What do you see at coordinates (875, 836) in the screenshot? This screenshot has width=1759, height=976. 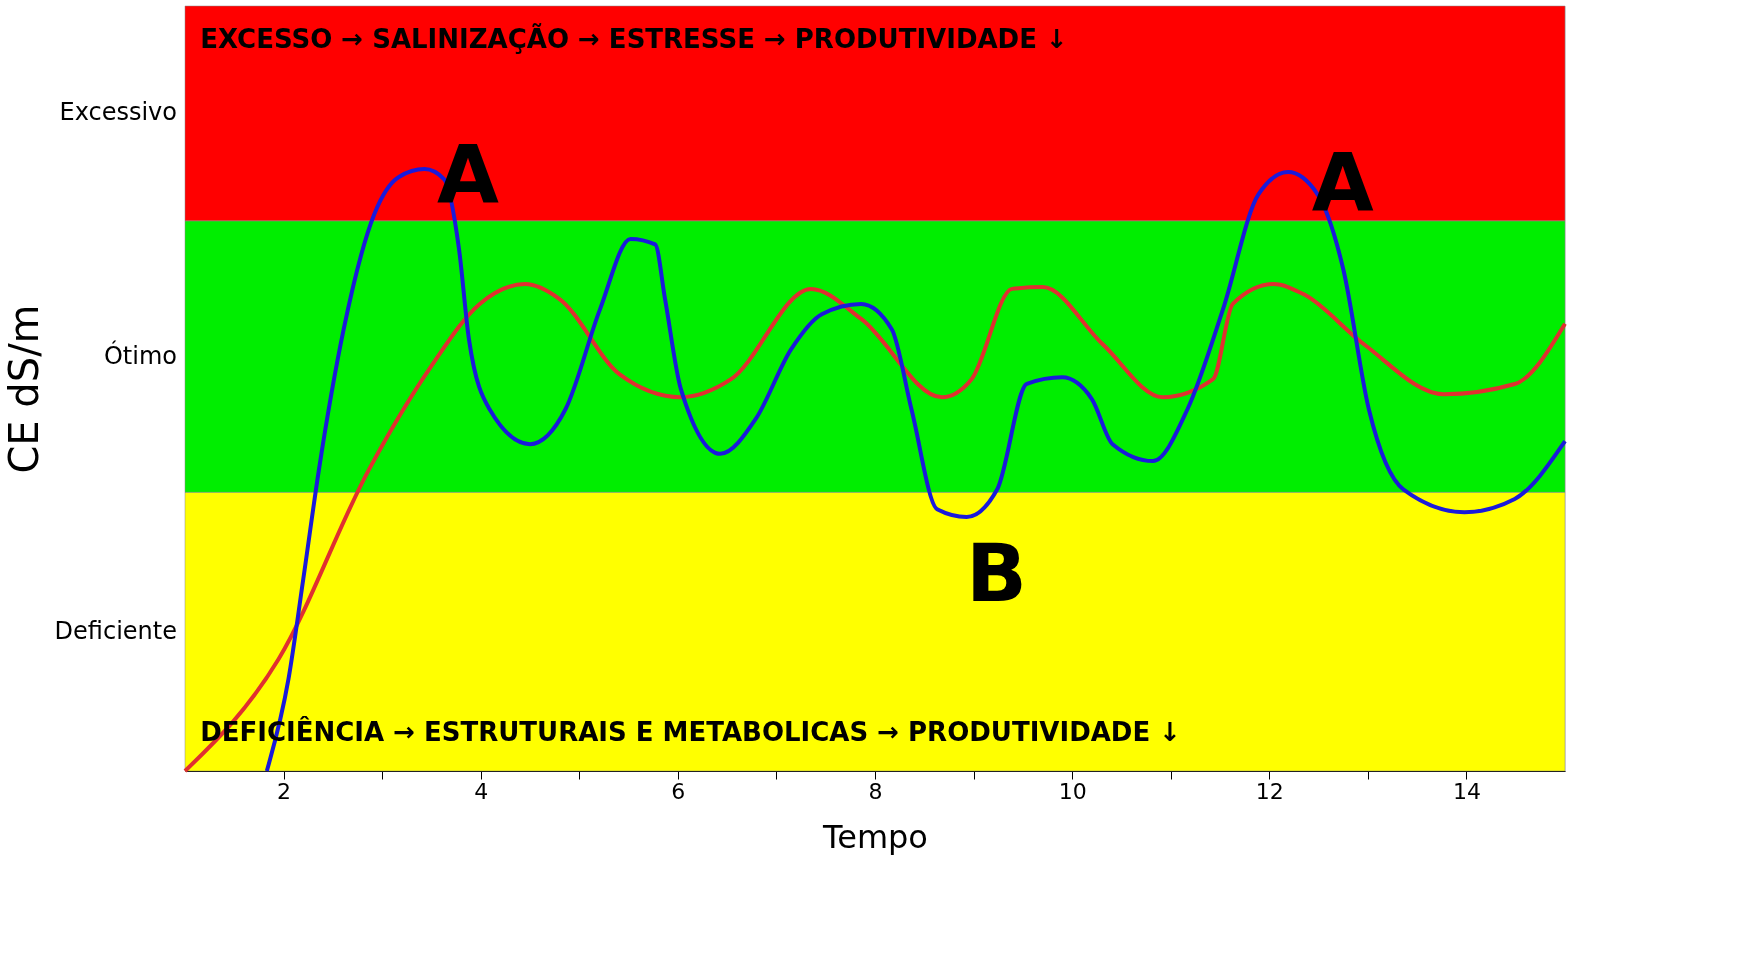 I see `x-axis-title: Tempo` at bounding box center [875, 836].